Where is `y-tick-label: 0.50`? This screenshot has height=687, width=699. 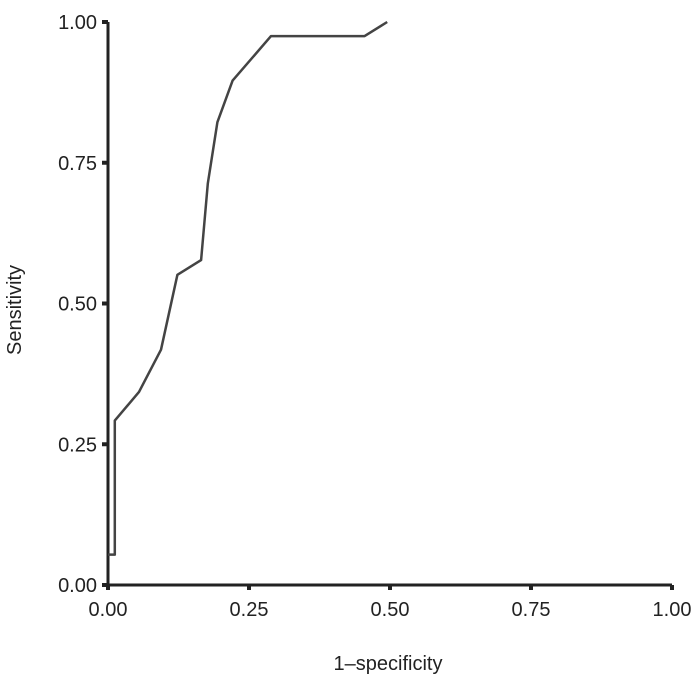 y-tick-label: 0.50 is located at coordinates (77, 305).